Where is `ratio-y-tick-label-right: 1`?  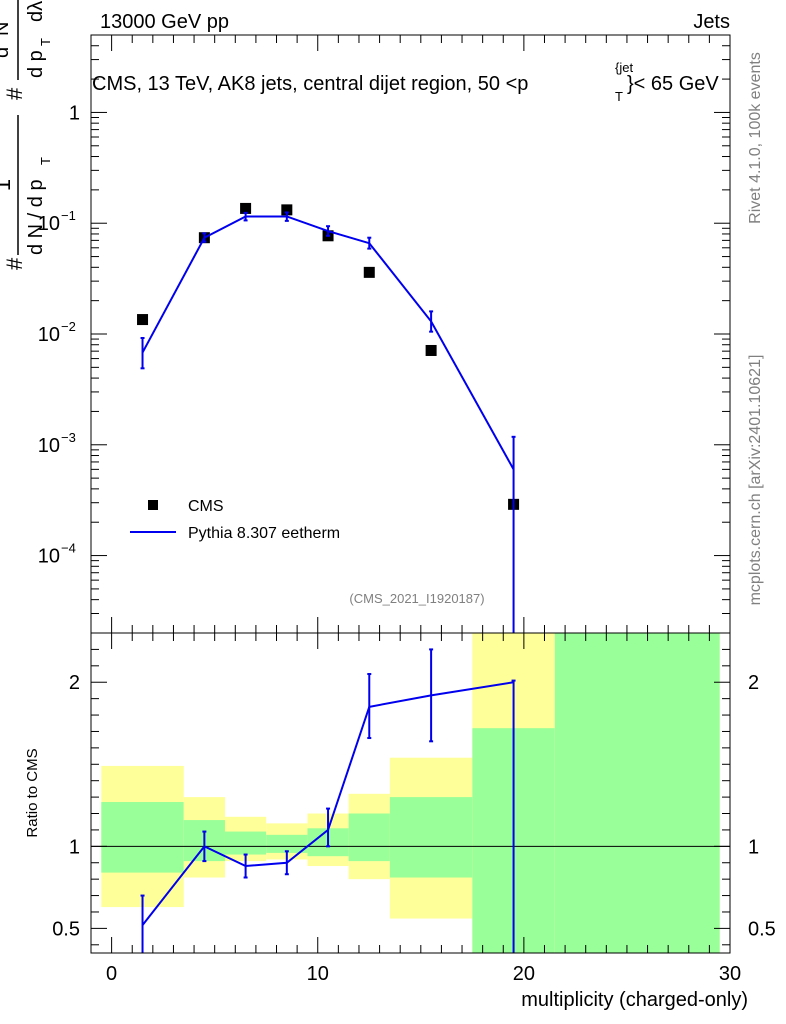
ratio-y-tick-label-right: 1 is located at coordinates (753, 847).